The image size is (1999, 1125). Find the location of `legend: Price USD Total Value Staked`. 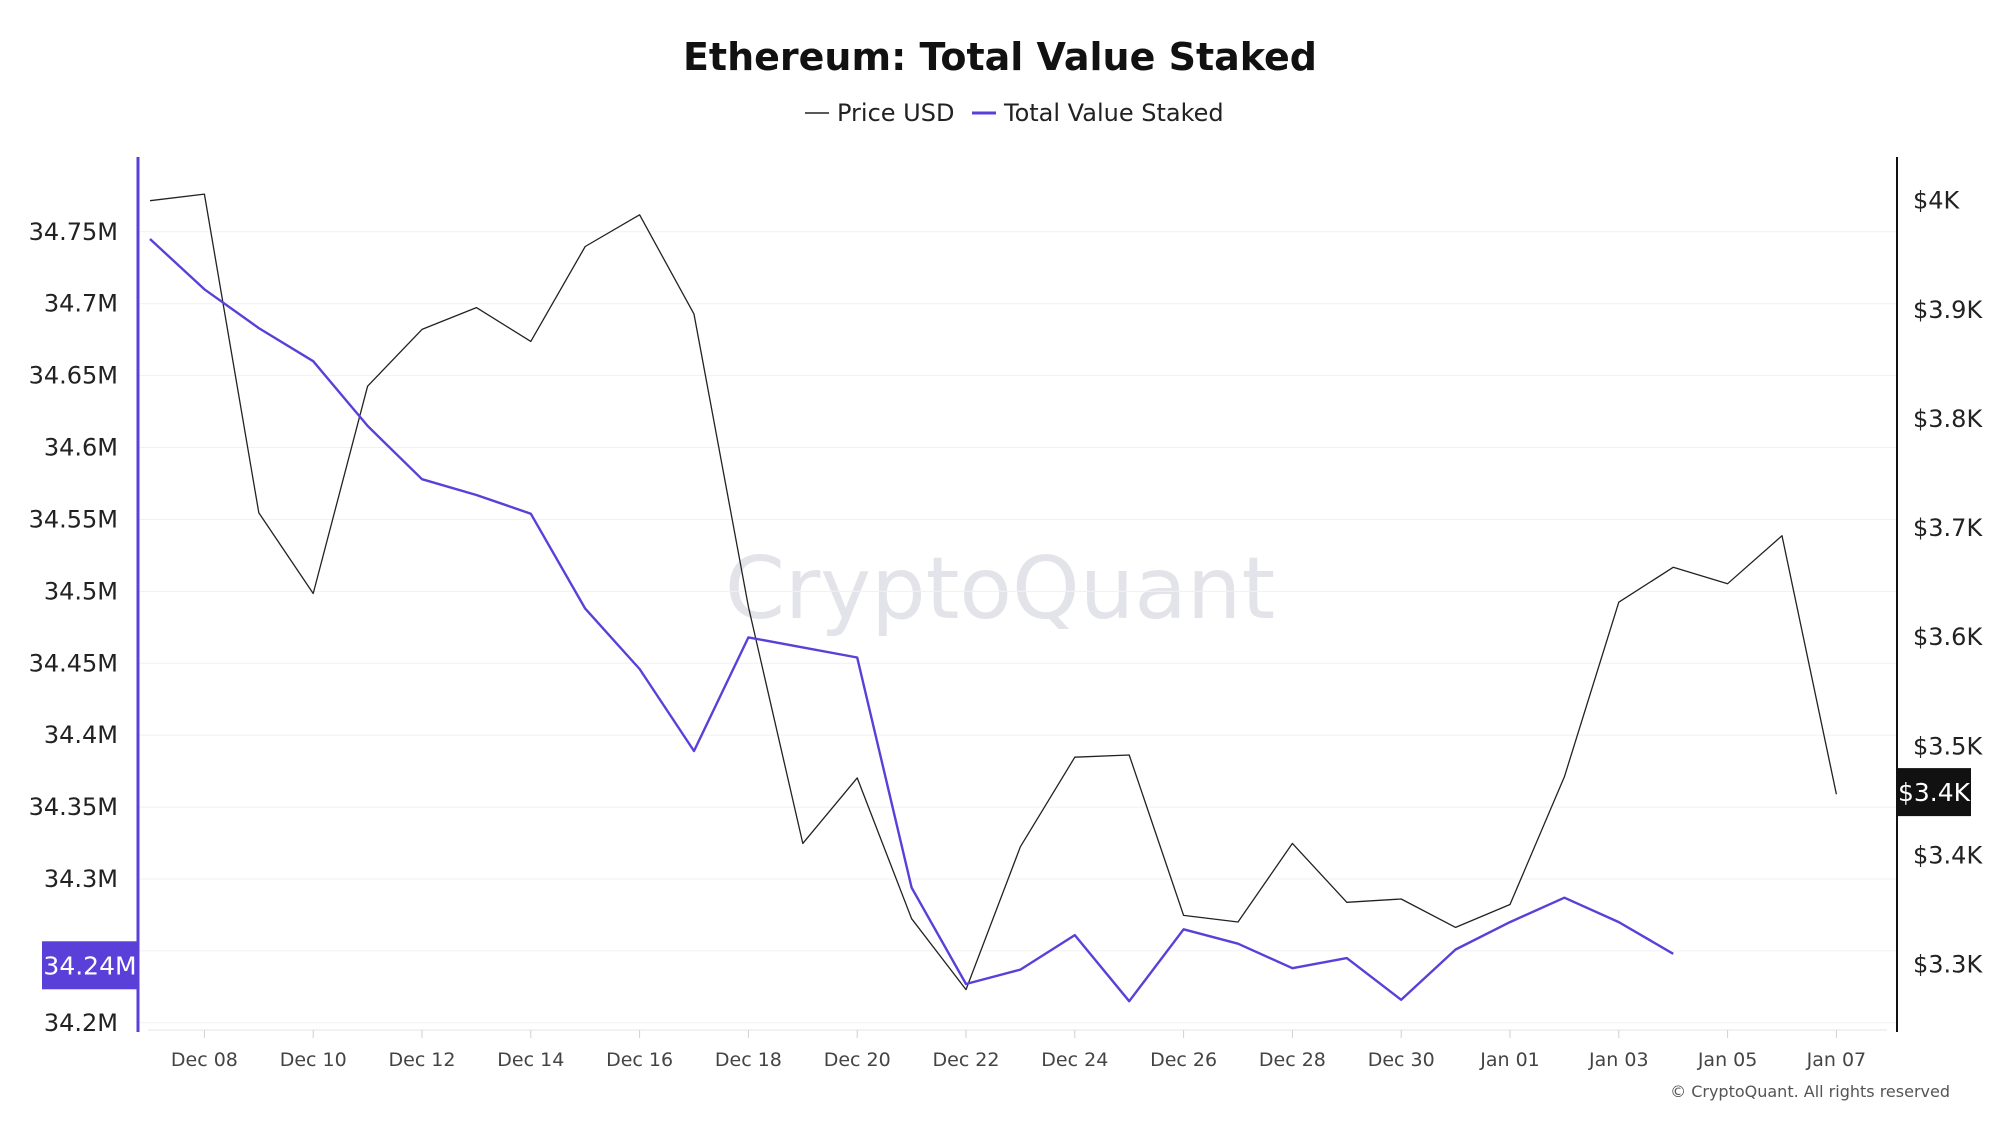

legend: Price USD Total Value Staked is located at coordinates (1014, 113).